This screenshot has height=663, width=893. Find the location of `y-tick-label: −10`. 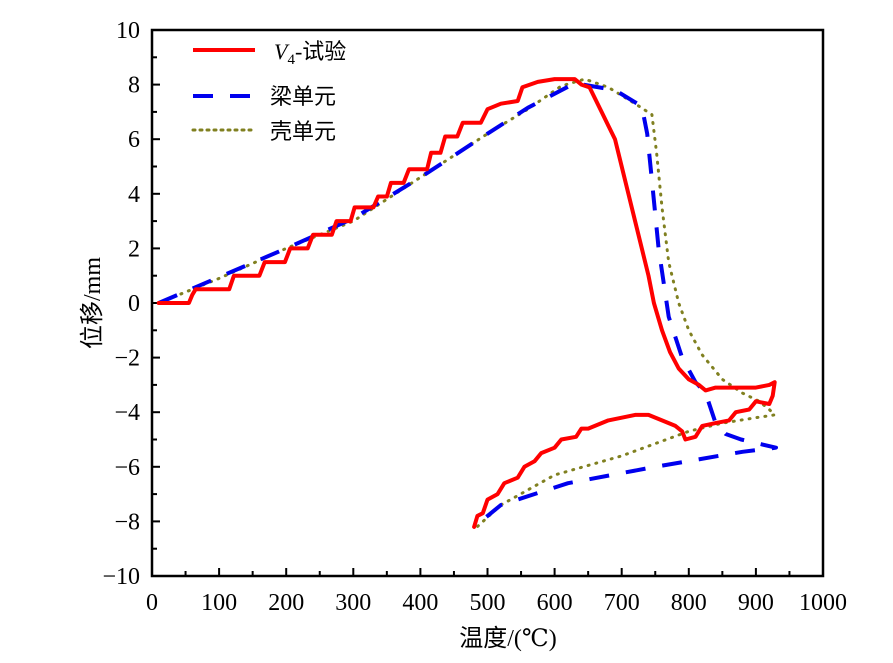

y-tick-label: −10 is located at coordinates (121, 577).